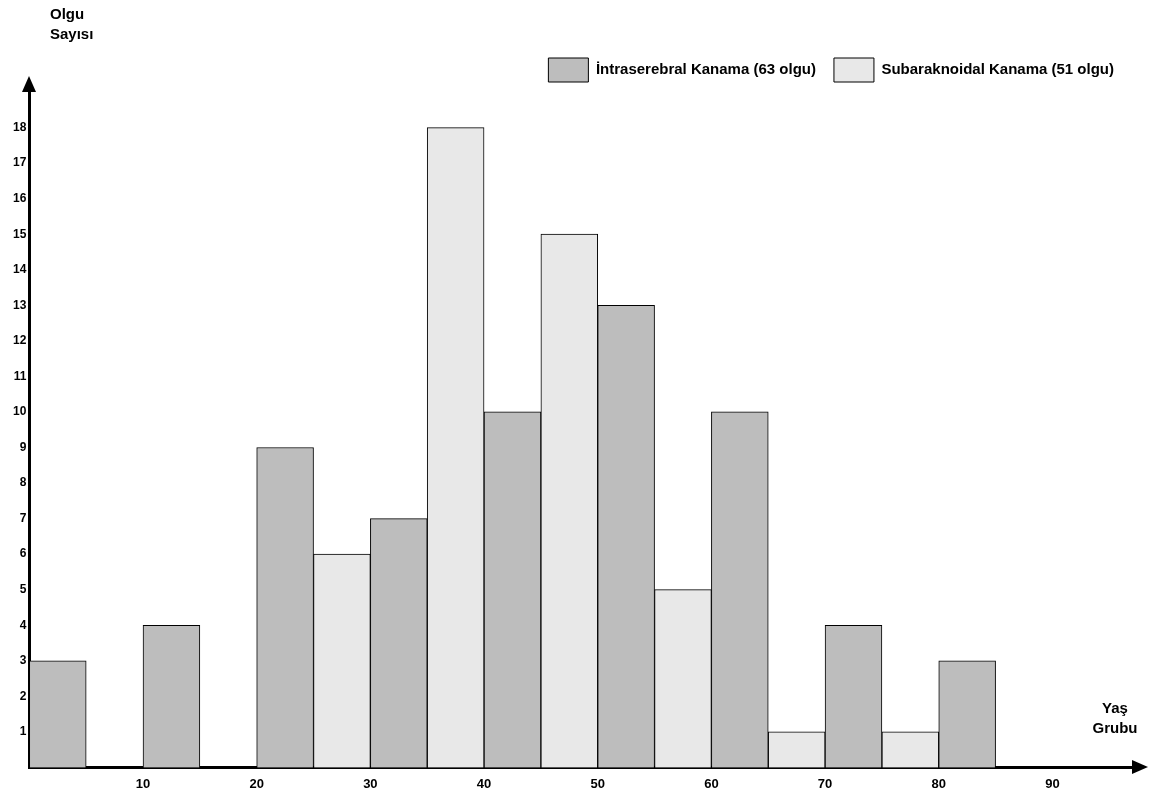  Describe the element at coordinates (1115, 718) in the screenshot. I see `x-axis-title: Yaş Grubu` at that location.